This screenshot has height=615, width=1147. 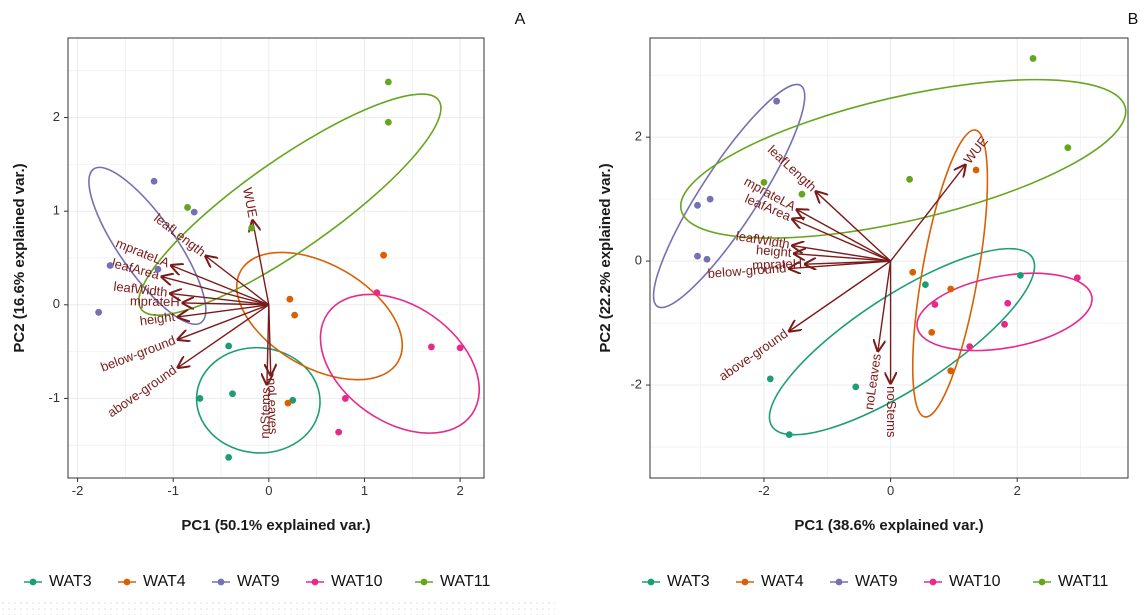 What do you see at coordinates (238, 281) in the screenshot?
I see `panel-a-loading-arrow-leaflength` at bounding box center [238, 281].